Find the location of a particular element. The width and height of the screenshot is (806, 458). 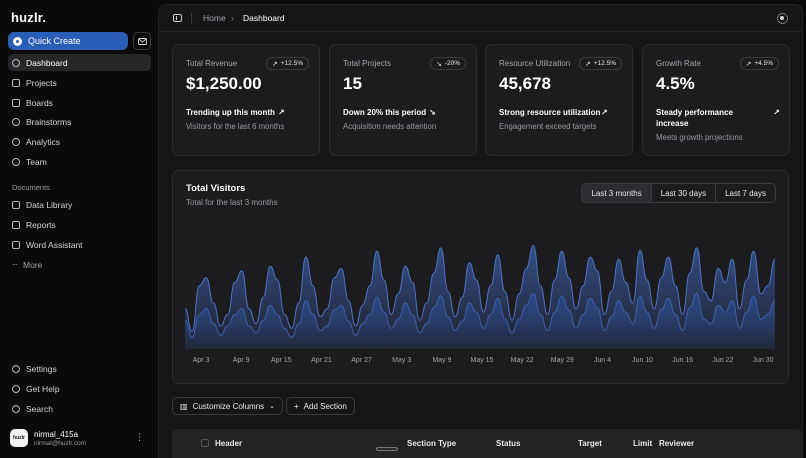

folder-icon is located at coordinates (16, 82).